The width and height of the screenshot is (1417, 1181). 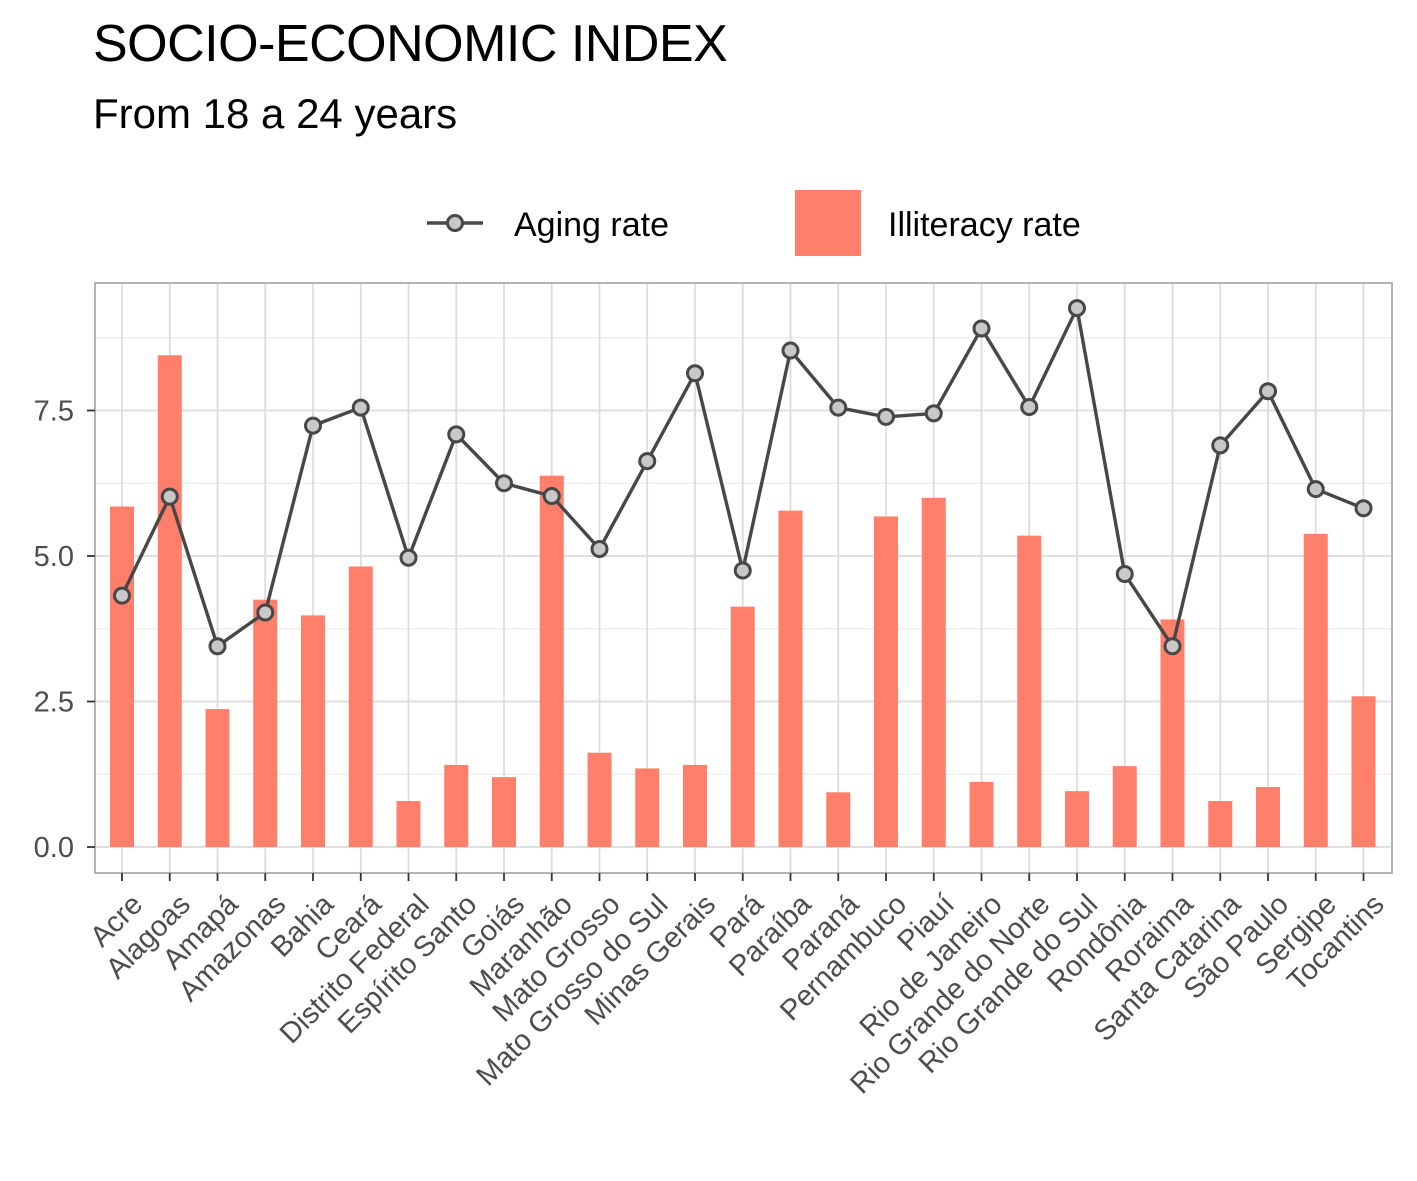 What do you see at coordinates (410, 44) in the screenshot?
I see `chart-title: SOCIO-ECONOMIC INDEX` at bounding box center [410, 44].